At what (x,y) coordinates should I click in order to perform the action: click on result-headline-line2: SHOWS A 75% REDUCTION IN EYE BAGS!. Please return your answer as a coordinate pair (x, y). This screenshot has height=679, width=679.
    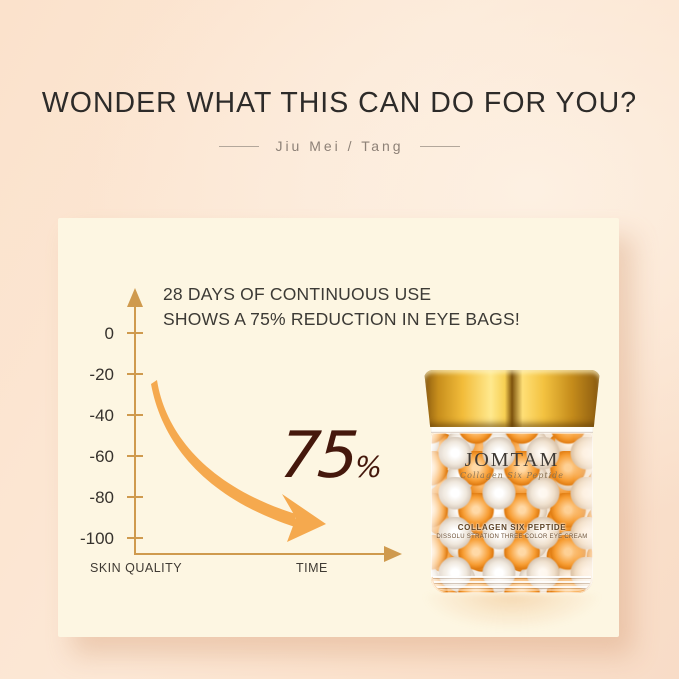
    Looking at the image, I should click on (341, 319).